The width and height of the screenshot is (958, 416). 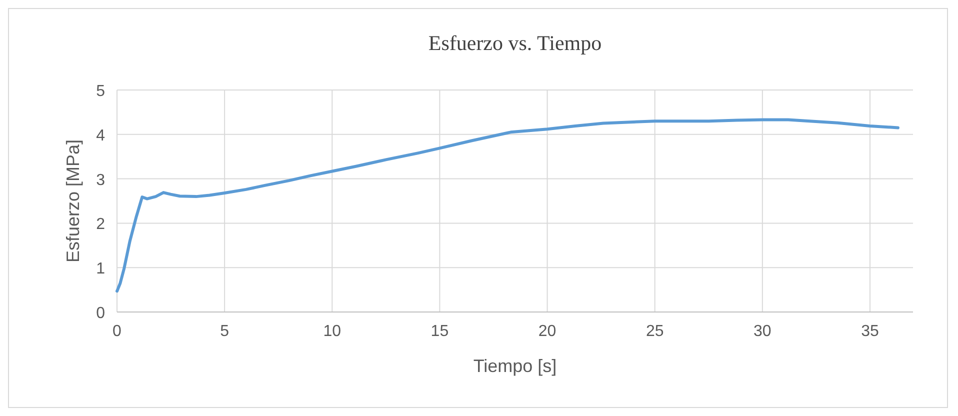 I want to click on x-tick-label: 5, so click(x=225, y=331).